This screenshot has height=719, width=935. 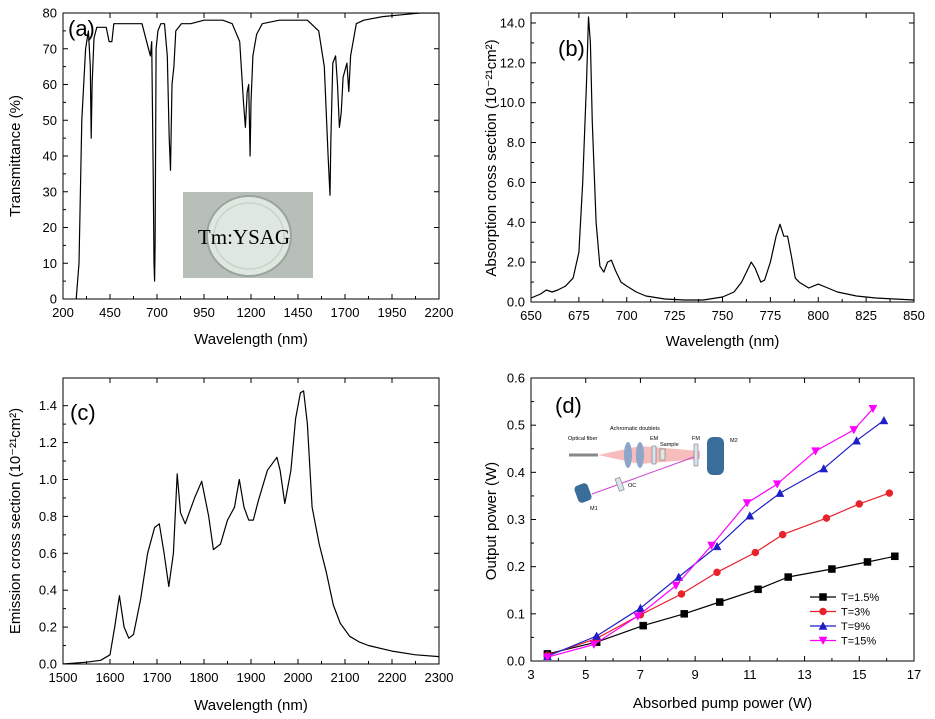 I want to click on x-tick-label: 750, so click(x=723, y=315).